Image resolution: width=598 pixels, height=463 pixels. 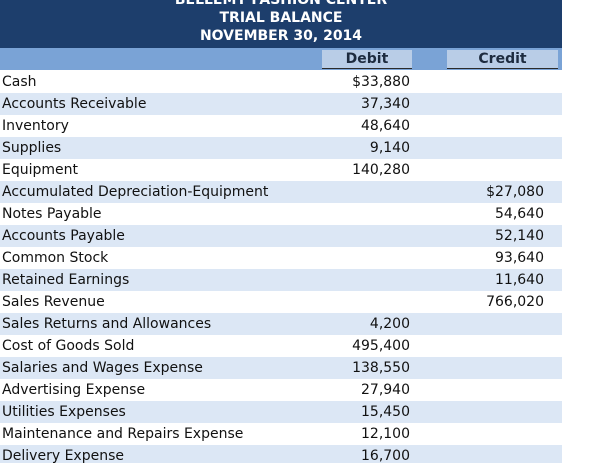 What do you see at coordinates (281, 214) in the screenshot?
I see `table-row: Notes Payable 54,640` at bounding box center [281, 214].